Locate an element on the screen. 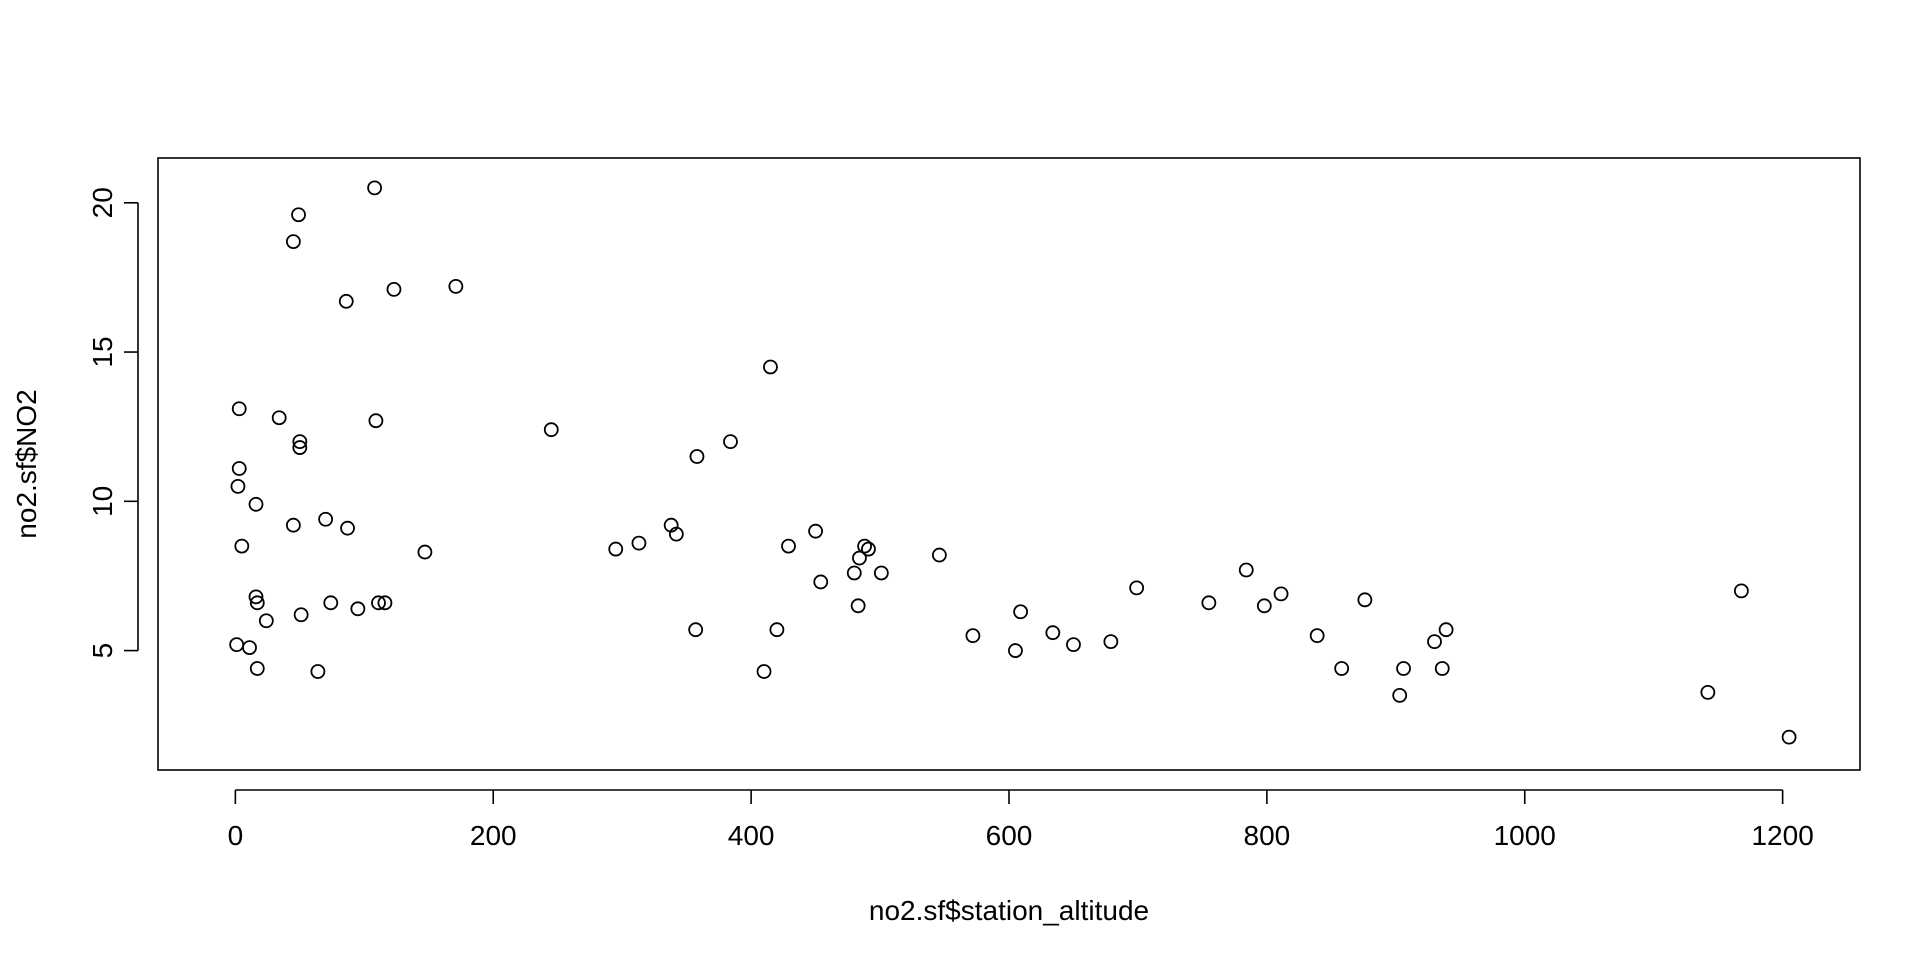  y-tick-label: 10 is located at coordinates (102, 501).